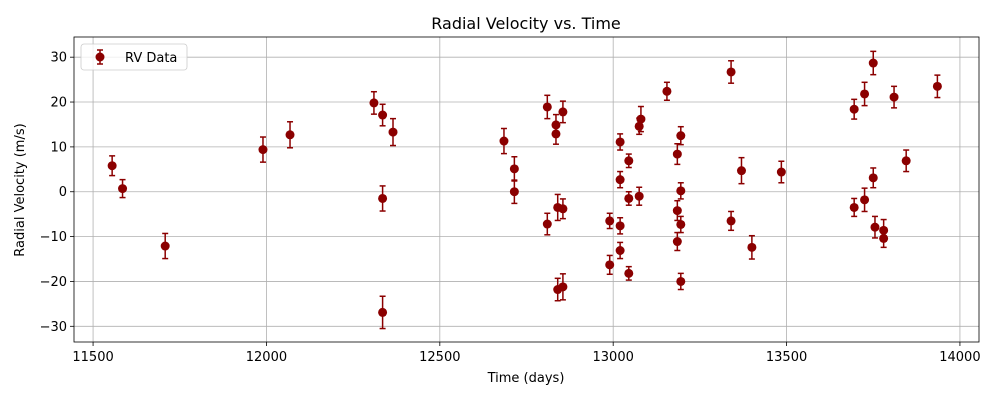 Image resolution: width=1000 pixels, height=400 pixels. Describe the element at coordinates (439, 357) in the screenshot. I see `x-tick-label: 12500` at that location.